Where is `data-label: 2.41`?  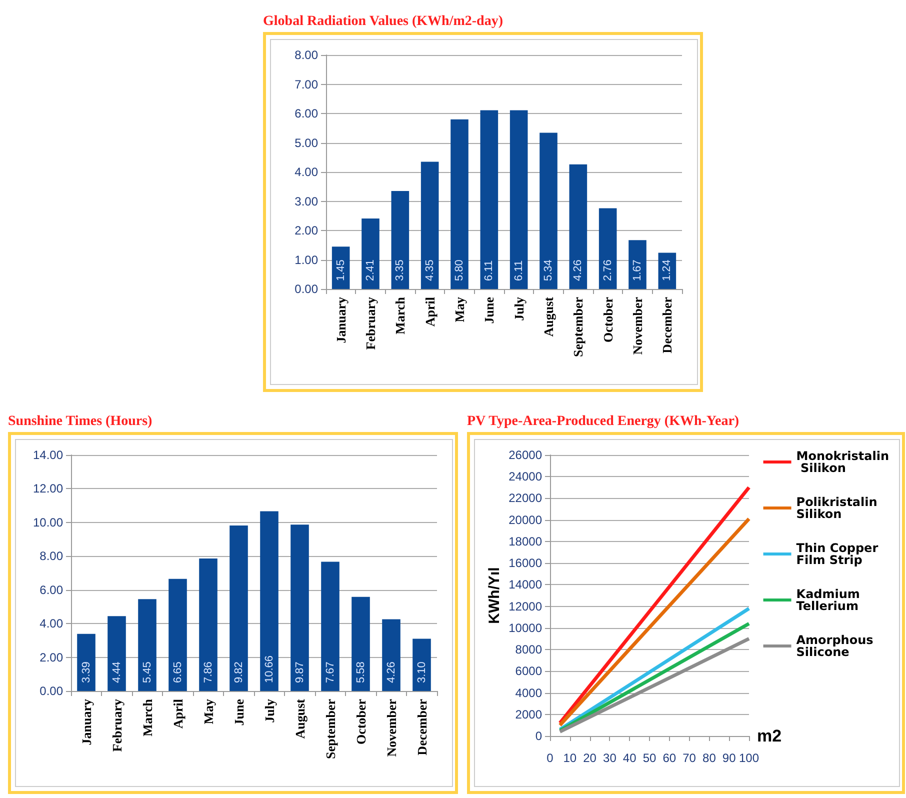 data-label: 2.41 is located at coordinates (370, 270).